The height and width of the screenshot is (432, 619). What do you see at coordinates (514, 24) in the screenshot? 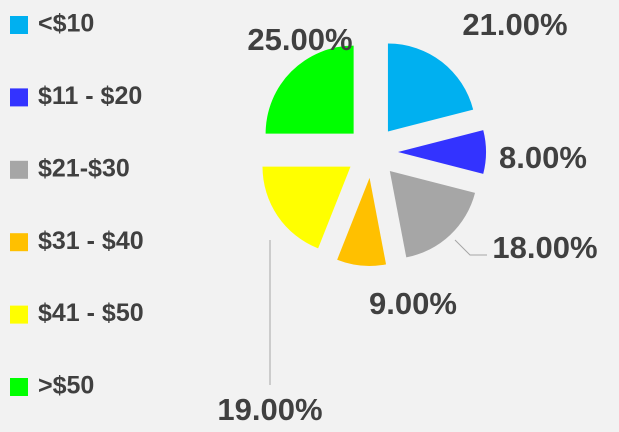
I see `data-label: 21.00%` at bounding box center [514, 24].